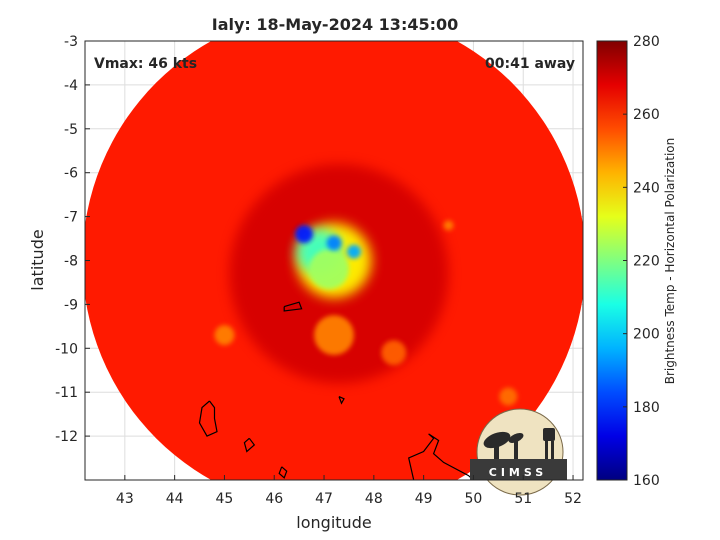 This screenshot has height=540, width=720. I want to click on vmax-label: Vmax: 46 kts, so click(145, 64).